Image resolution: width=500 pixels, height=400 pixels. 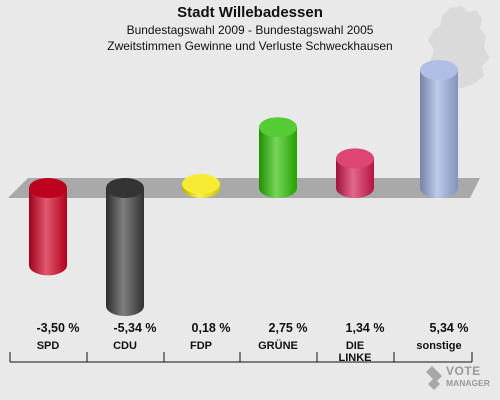 I want to click on category-label: GRÜNE, so click(x=278, y=346).